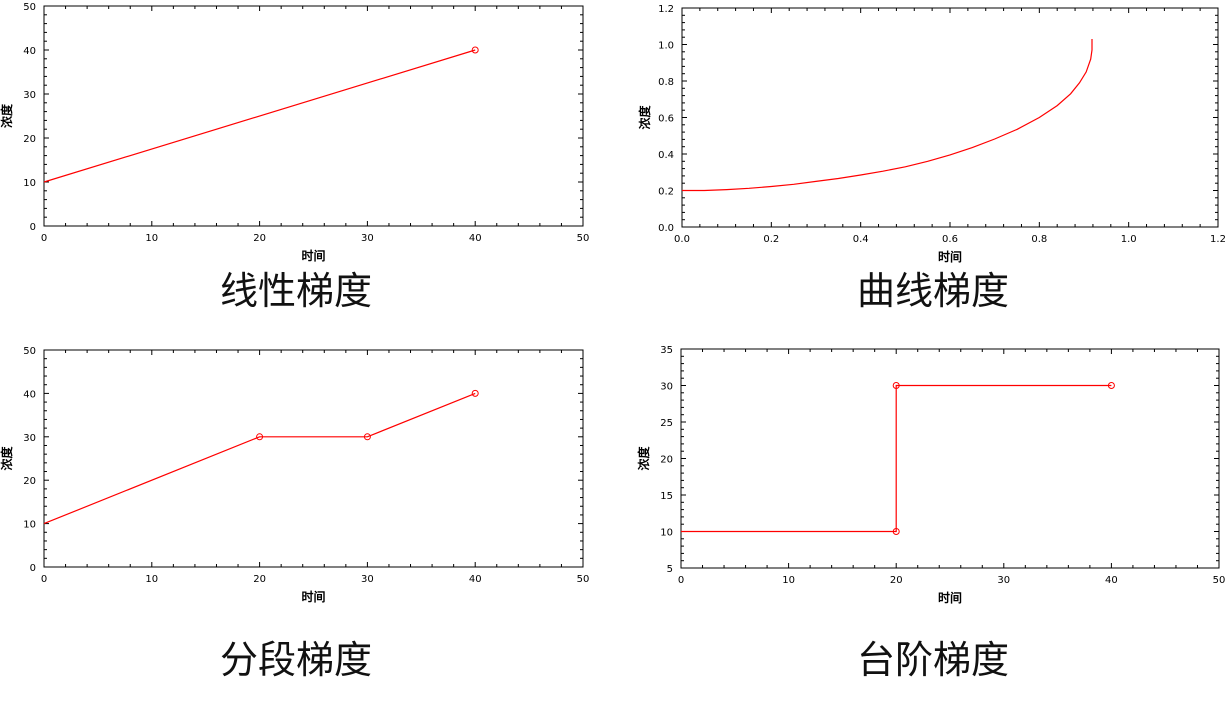 Image resolution: width=1227 pixels, height=705 pixels. Describe the element at coordinates (682, 239) in the screenshot. I see `x-tick-label: 0.0` at that location.